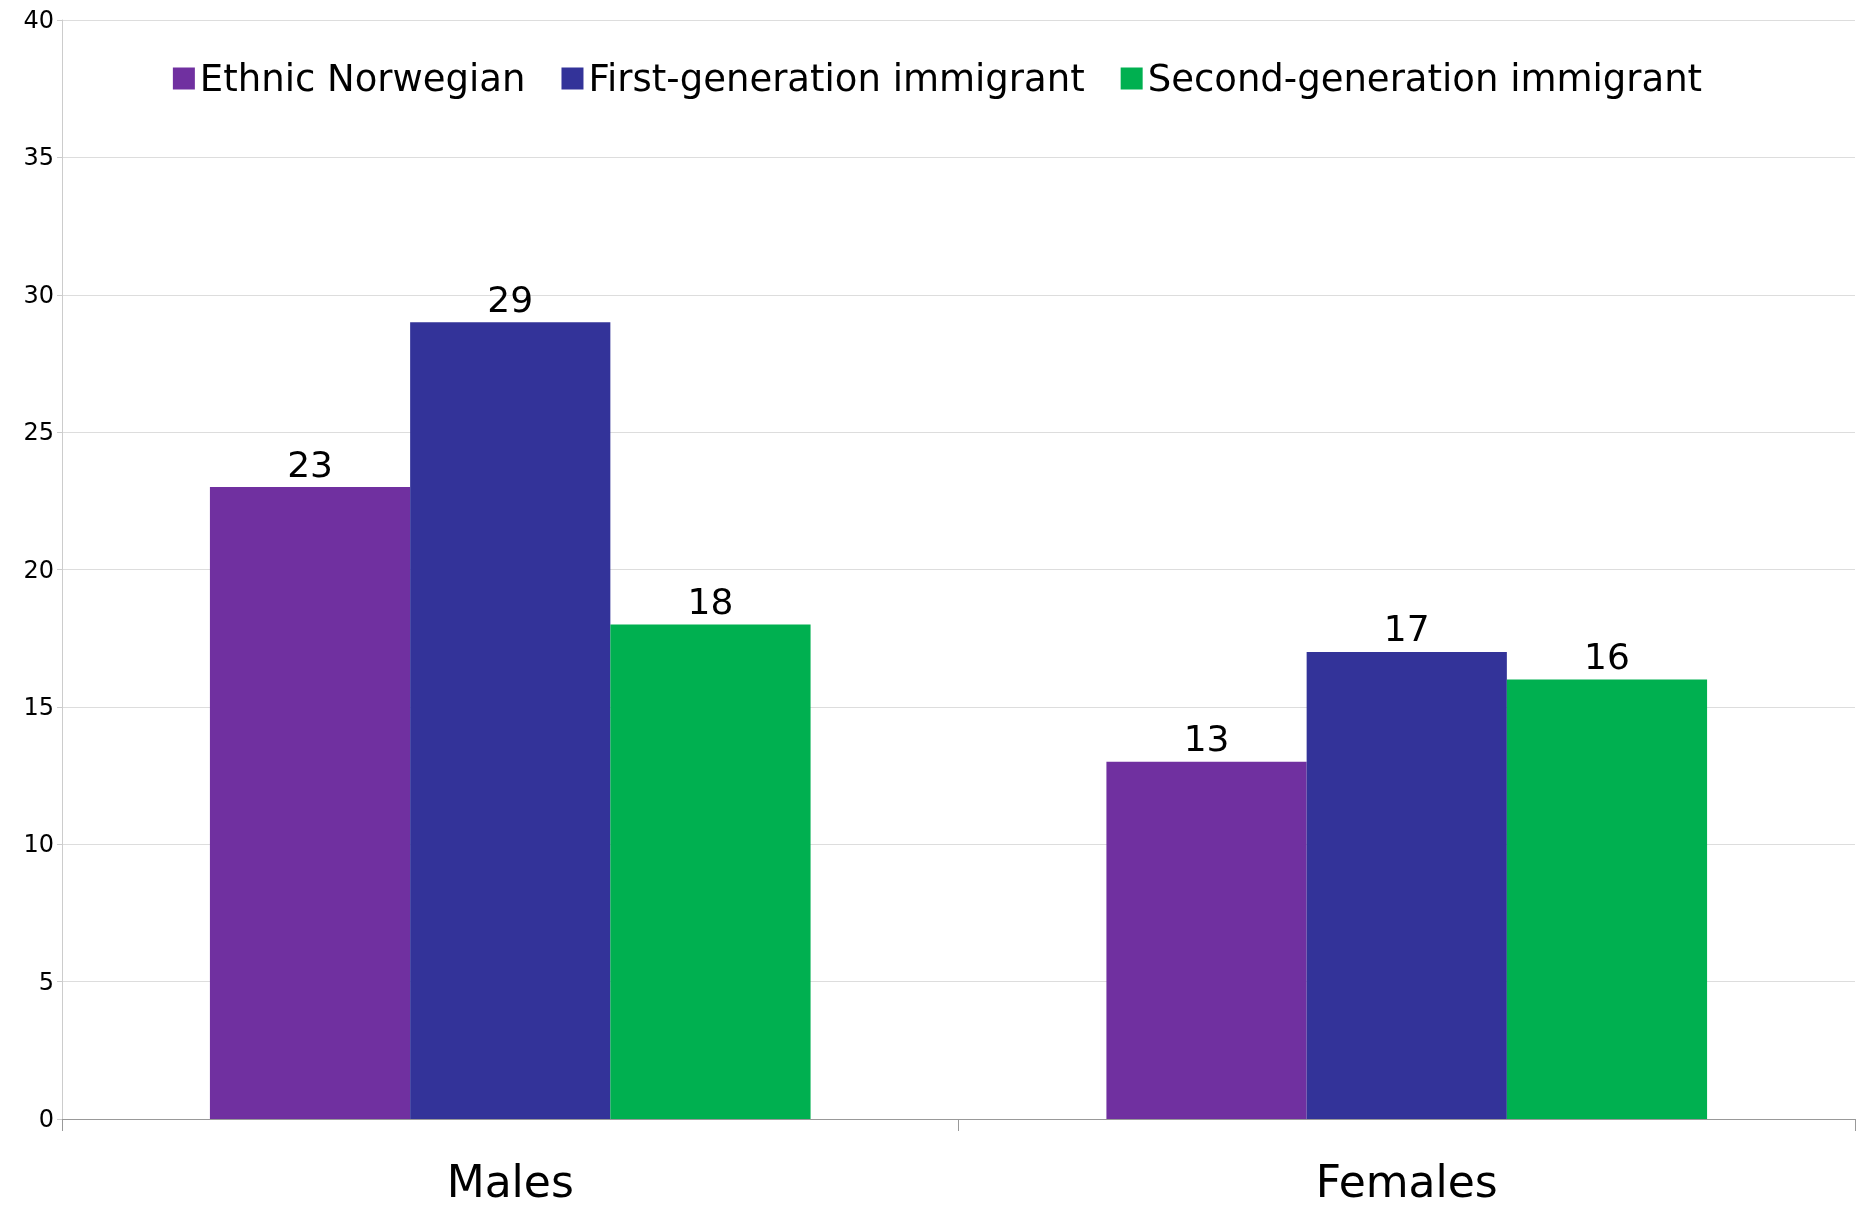  I want to click on legend-label: Ethnic Norwegian, so click(362, 78).